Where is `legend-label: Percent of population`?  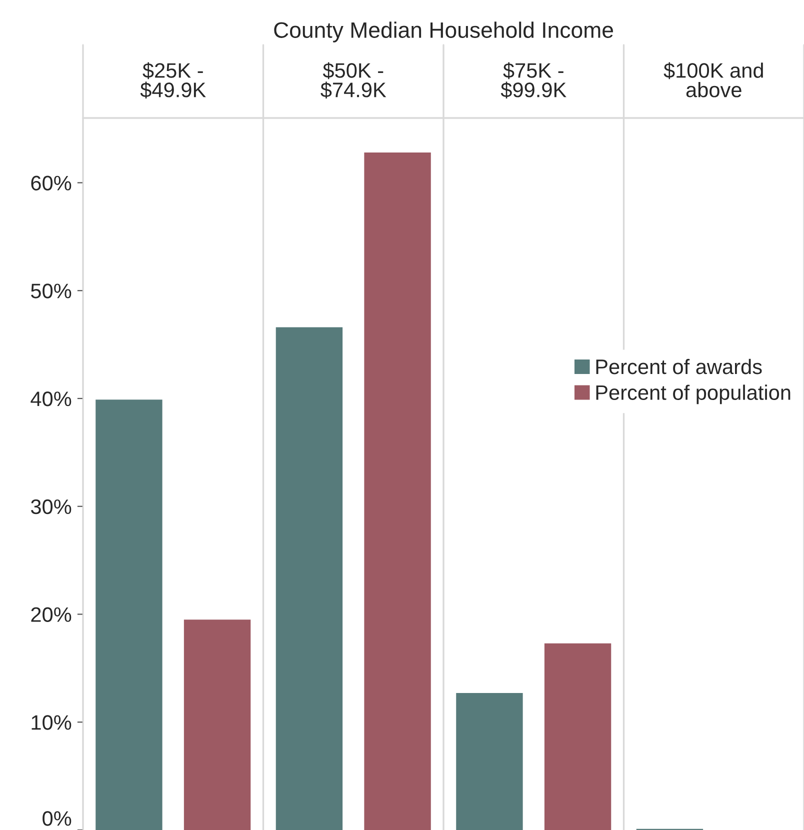 legend-label: Percent of population is located at coordinates (693, 394).